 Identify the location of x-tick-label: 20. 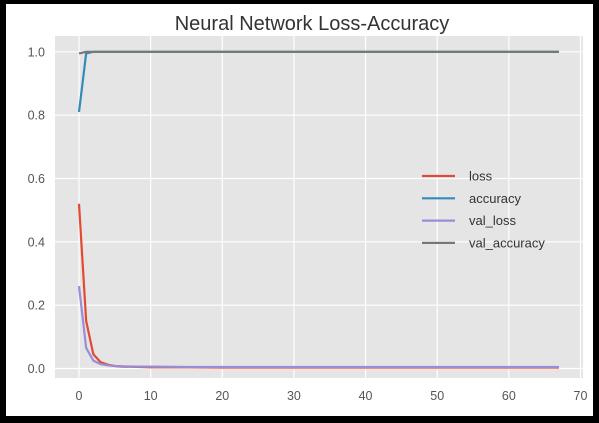
(222, 396).